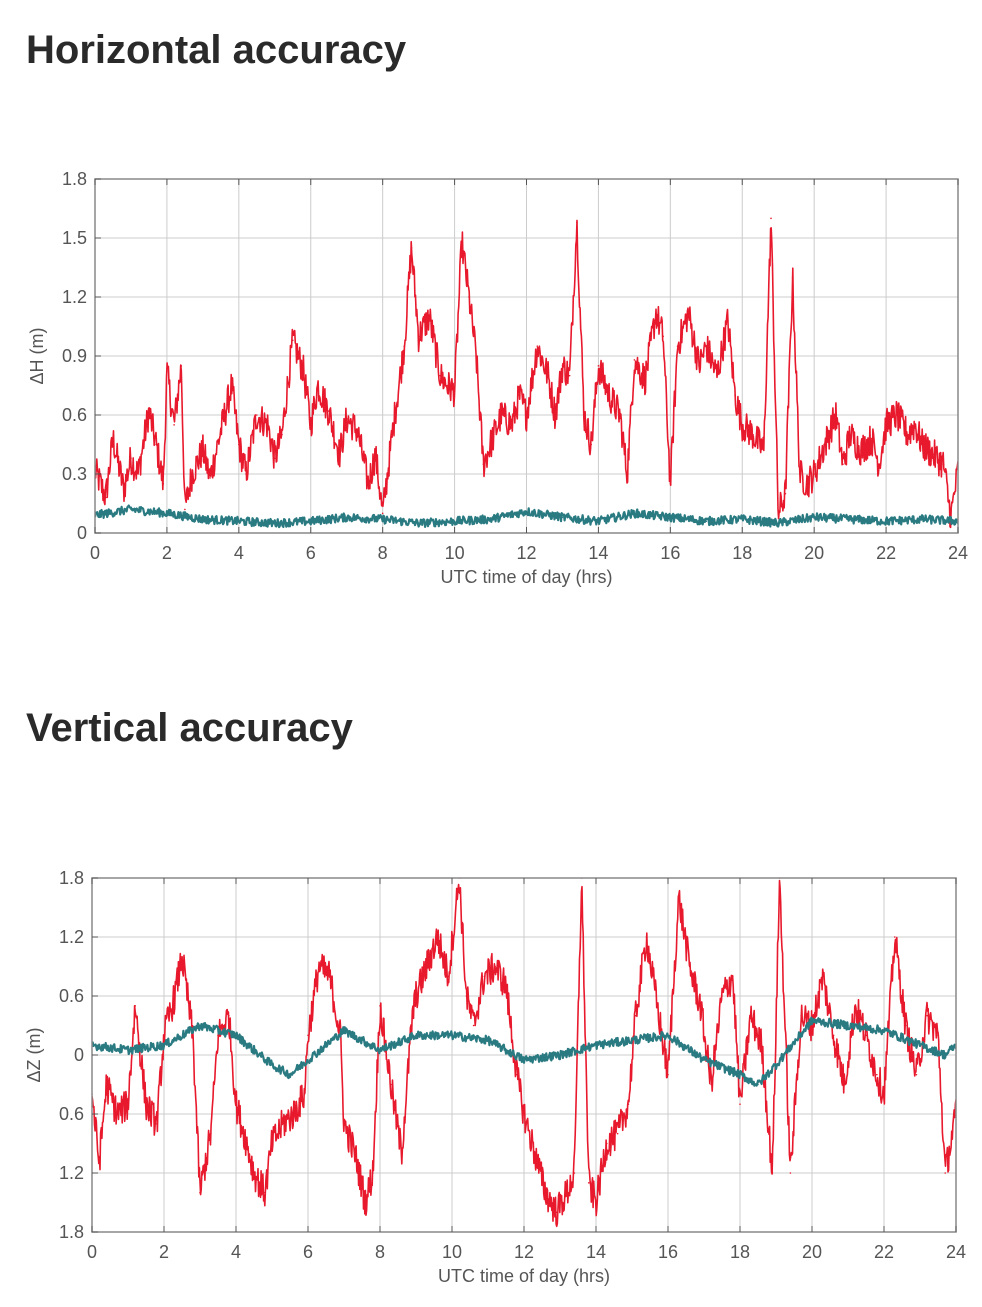 The height and width of the screenshot is (1307, 982). What do you see at coordinates (308, 1252) in the screenshot?
I see `x-tick-label: 6` at bounding box center [308, 1252].